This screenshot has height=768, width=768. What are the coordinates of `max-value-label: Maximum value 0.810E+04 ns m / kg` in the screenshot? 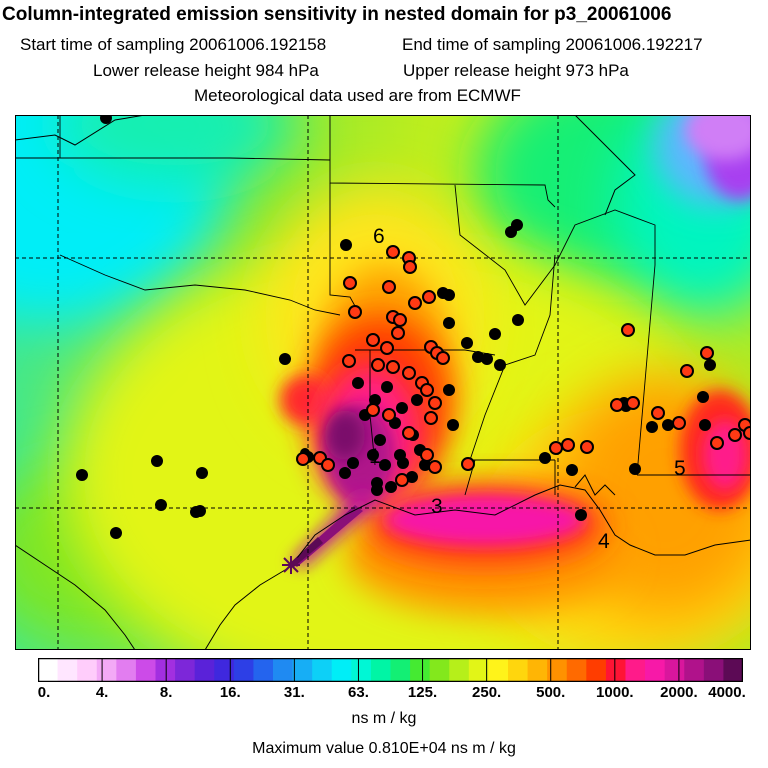 It's located at (384, 748).